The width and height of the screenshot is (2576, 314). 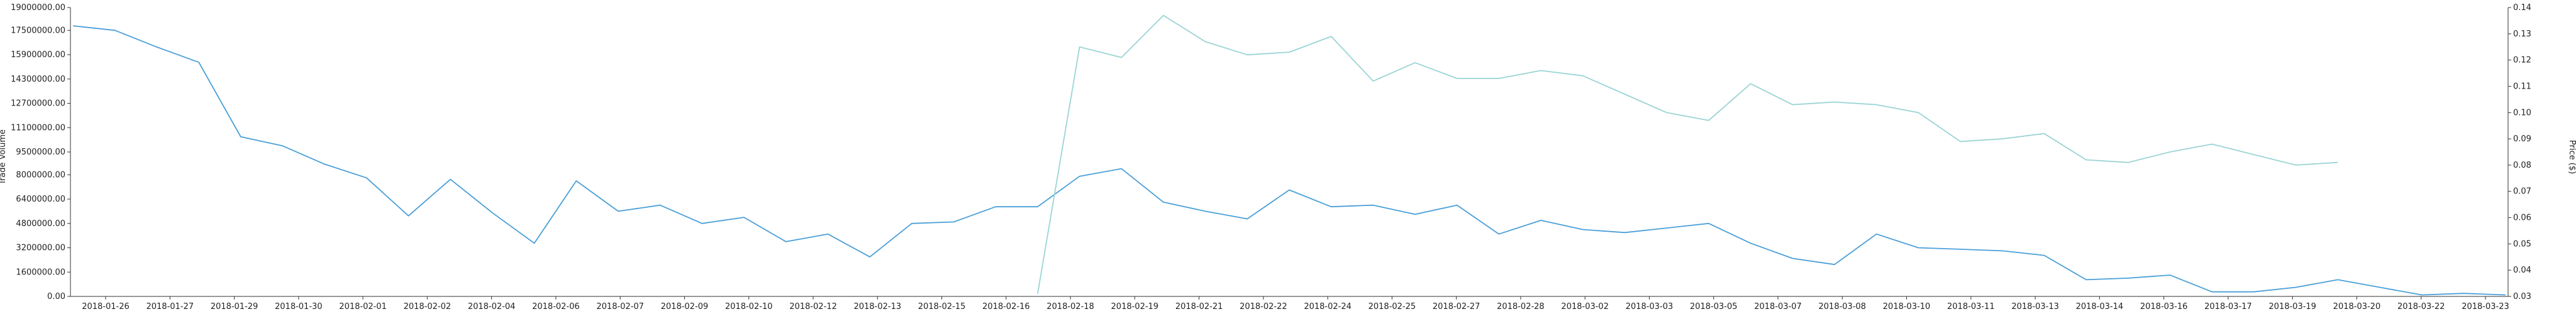 I want to click on x-tick-label: 2018-02-25, so click(x=1392, y=306).